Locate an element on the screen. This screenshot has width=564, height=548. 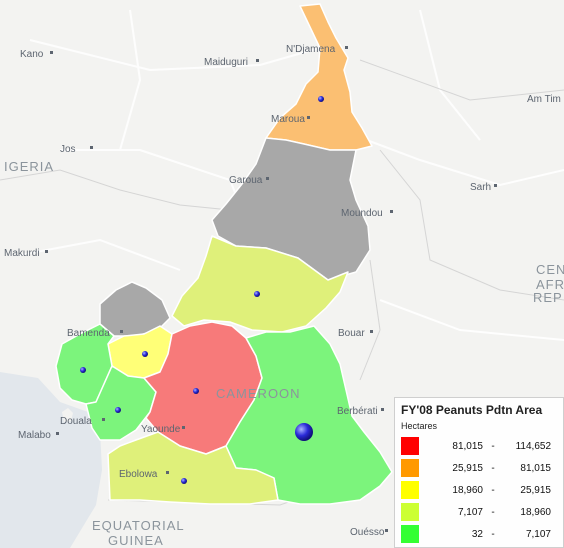
region-east is located at coordinates (309, 415).